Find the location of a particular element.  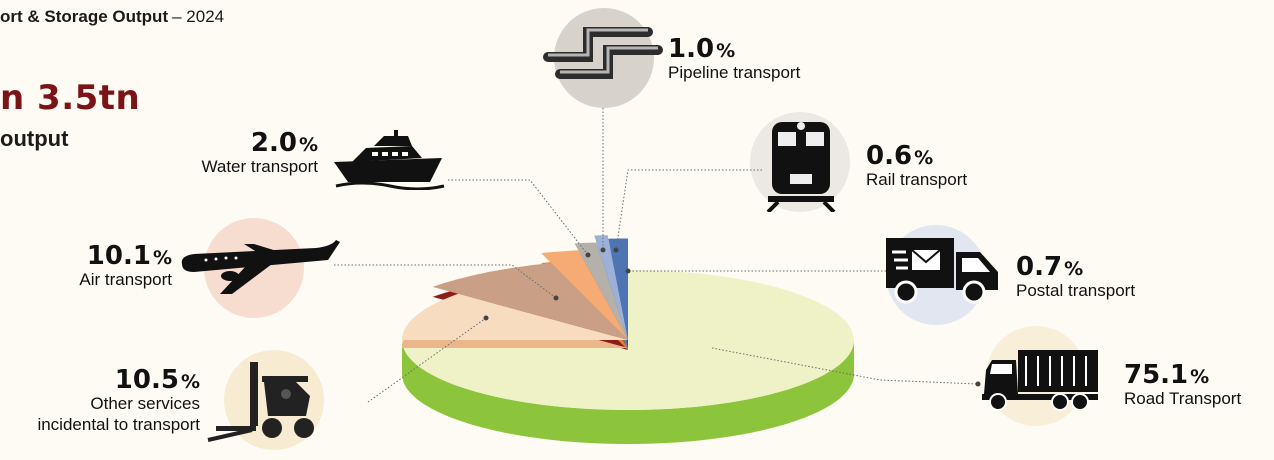

value-rail: 0.6% is located at coordinates (900, 156).